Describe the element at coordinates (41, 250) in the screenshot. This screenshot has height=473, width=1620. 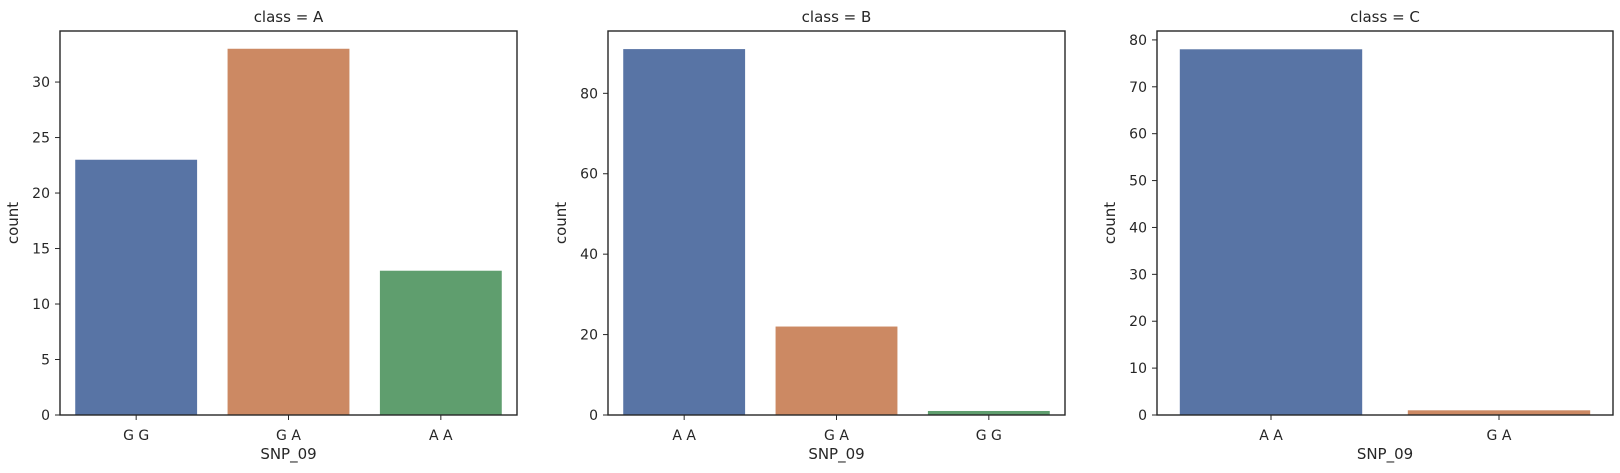
I see `y-tick-label: 15` at that location.